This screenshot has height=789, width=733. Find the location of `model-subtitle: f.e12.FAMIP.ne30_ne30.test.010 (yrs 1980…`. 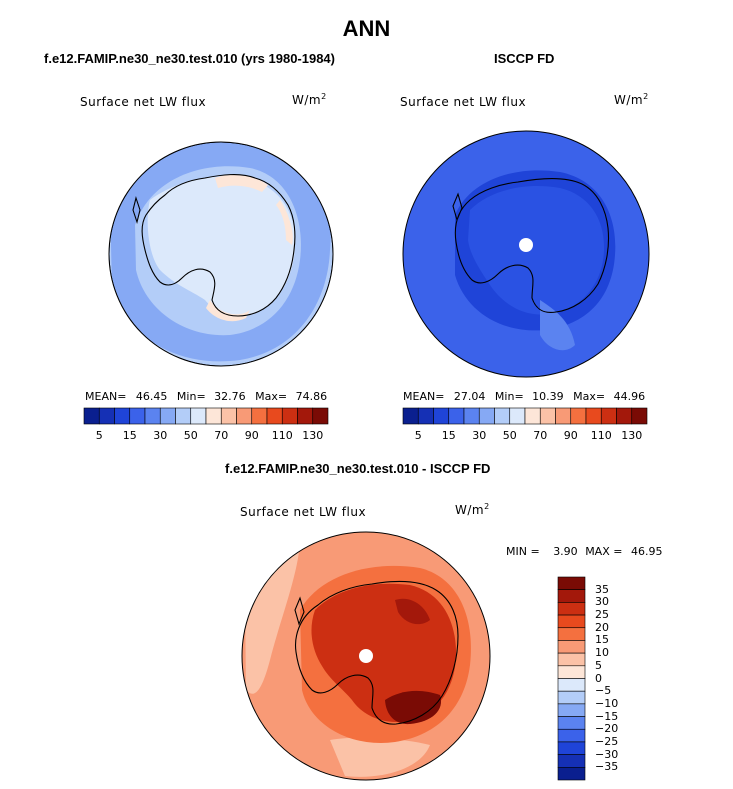

model-subtitle: f.e12.FAMIP.ne30_ne30.test.010 (yrs 1980… is located at coordinates (189, 58).